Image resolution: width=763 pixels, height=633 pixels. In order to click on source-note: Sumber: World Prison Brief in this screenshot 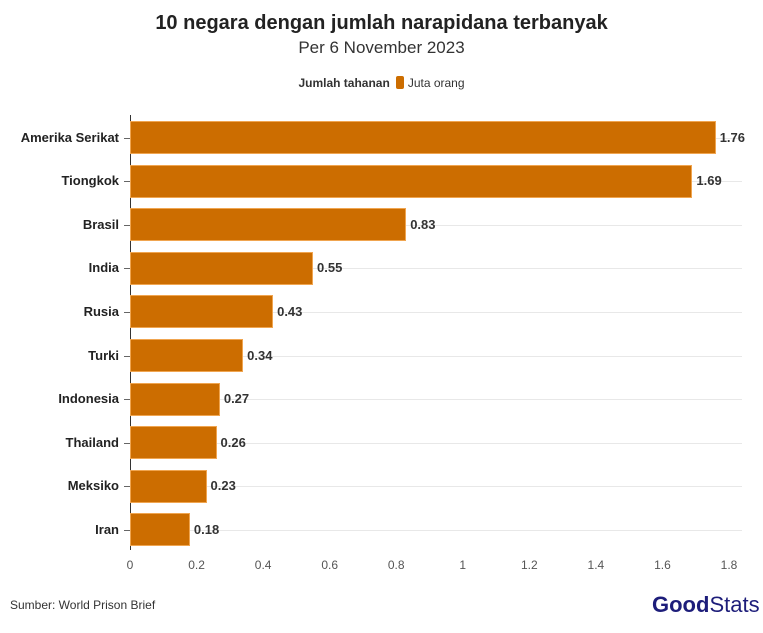, I will do `click(83, 605)`.